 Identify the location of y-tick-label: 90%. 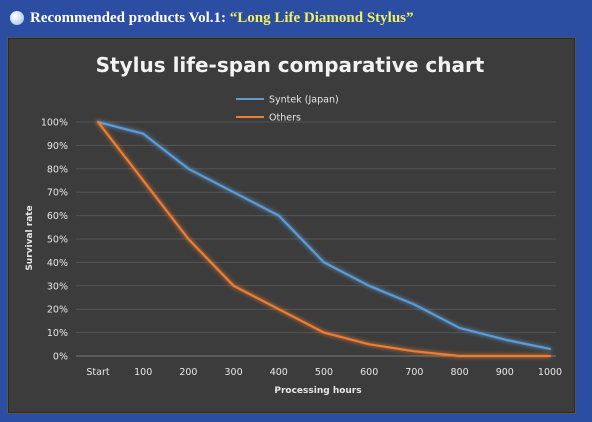
(57, 146).